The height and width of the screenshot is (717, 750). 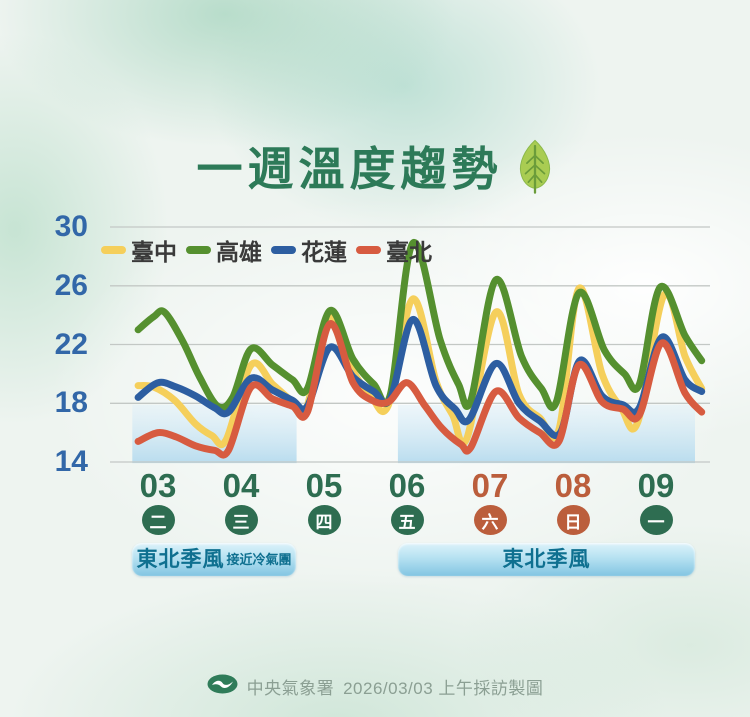 I want to click on chart-legend: 臺中 高雄 花蓮 臺北, so click(x=271, y=250).